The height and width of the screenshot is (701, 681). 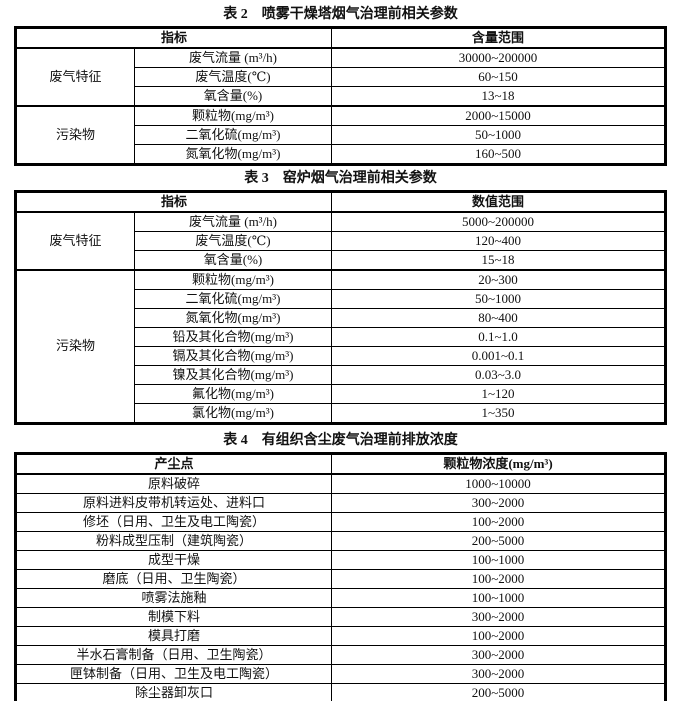 What do you see at coordinates (173, 692) in the screenshot?
I see `source-cell: 除尘器卸灰口` at bounding box center [173, 692].